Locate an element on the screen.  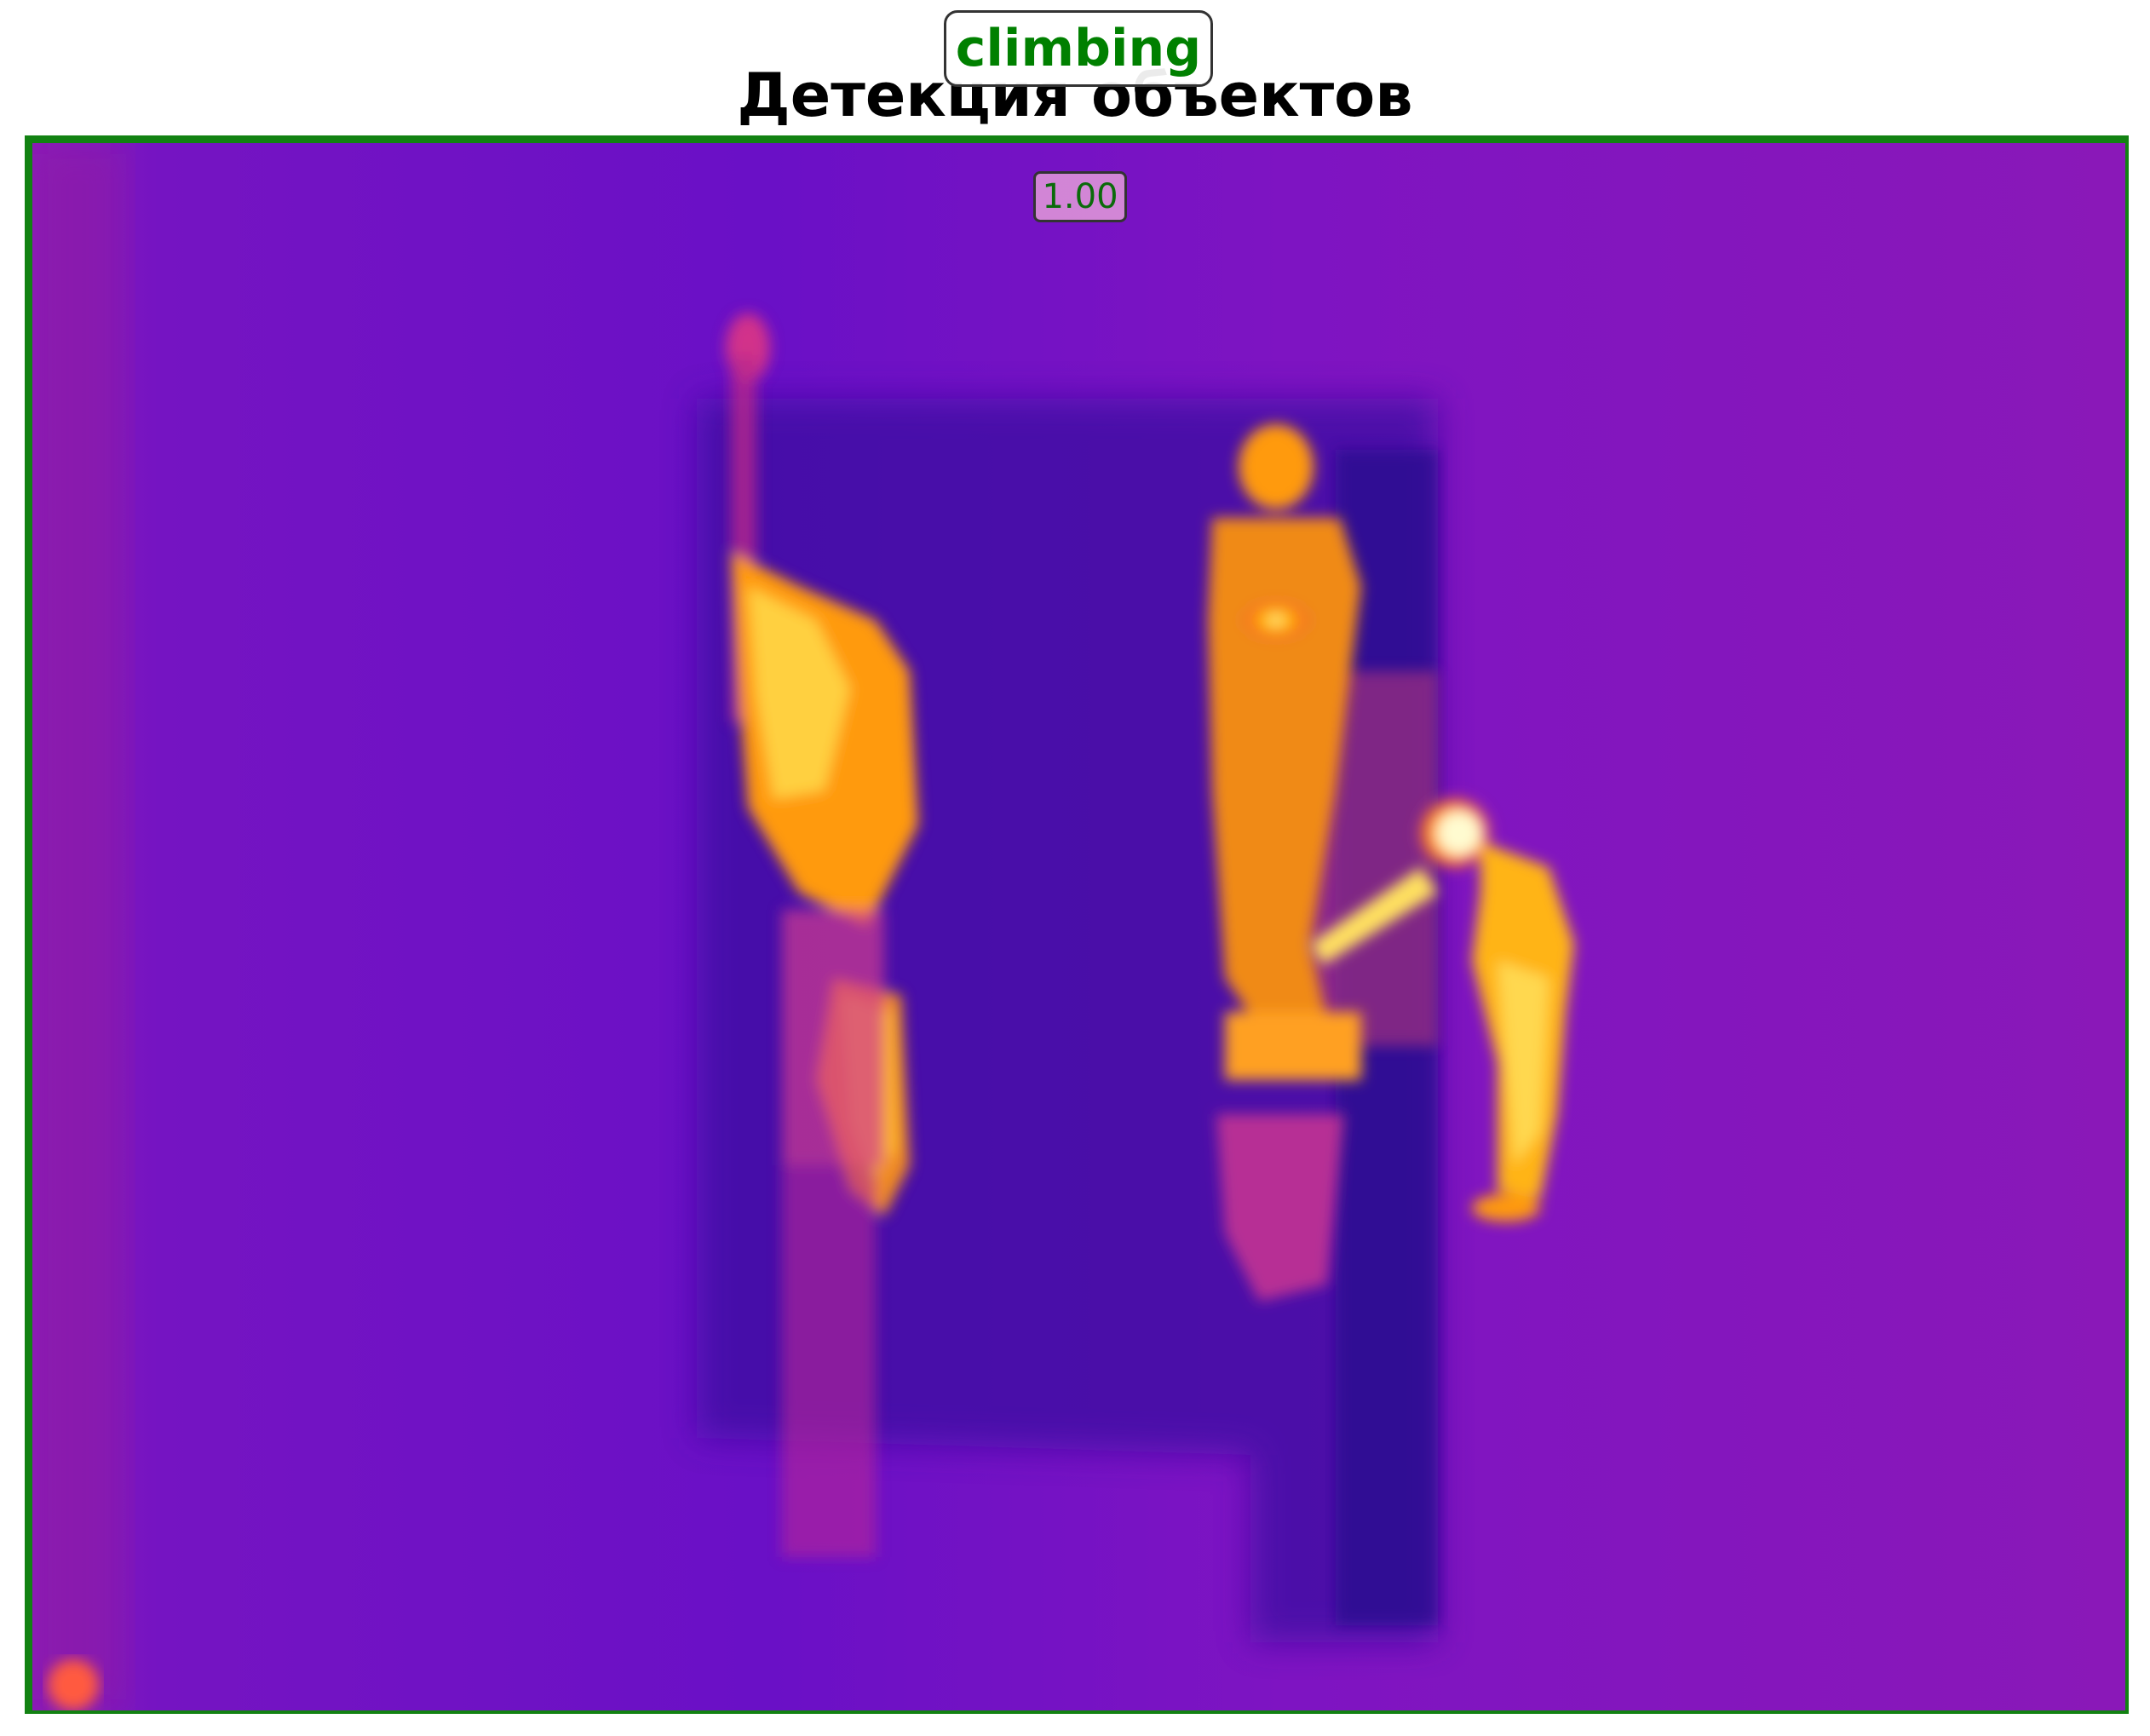
confidence-score: 1.00 is located at coordinates (1080, 196).